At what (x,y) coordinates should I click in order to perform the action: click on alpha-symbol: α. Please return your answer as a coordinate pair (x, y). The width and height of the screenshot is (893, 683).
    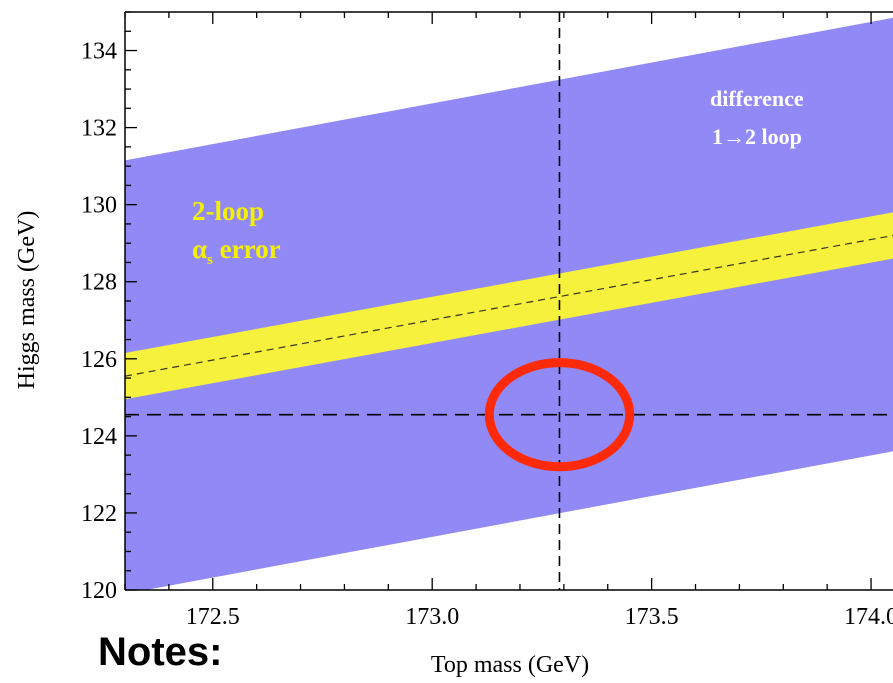
    Looking at the image, I should click on (199, 249).